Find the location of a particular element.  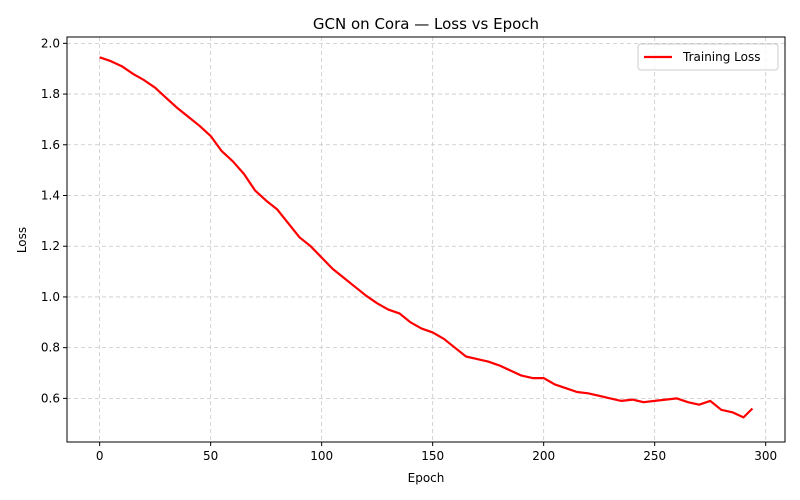

y-tick-label: 1.6 is located at coordinates (50, 145).